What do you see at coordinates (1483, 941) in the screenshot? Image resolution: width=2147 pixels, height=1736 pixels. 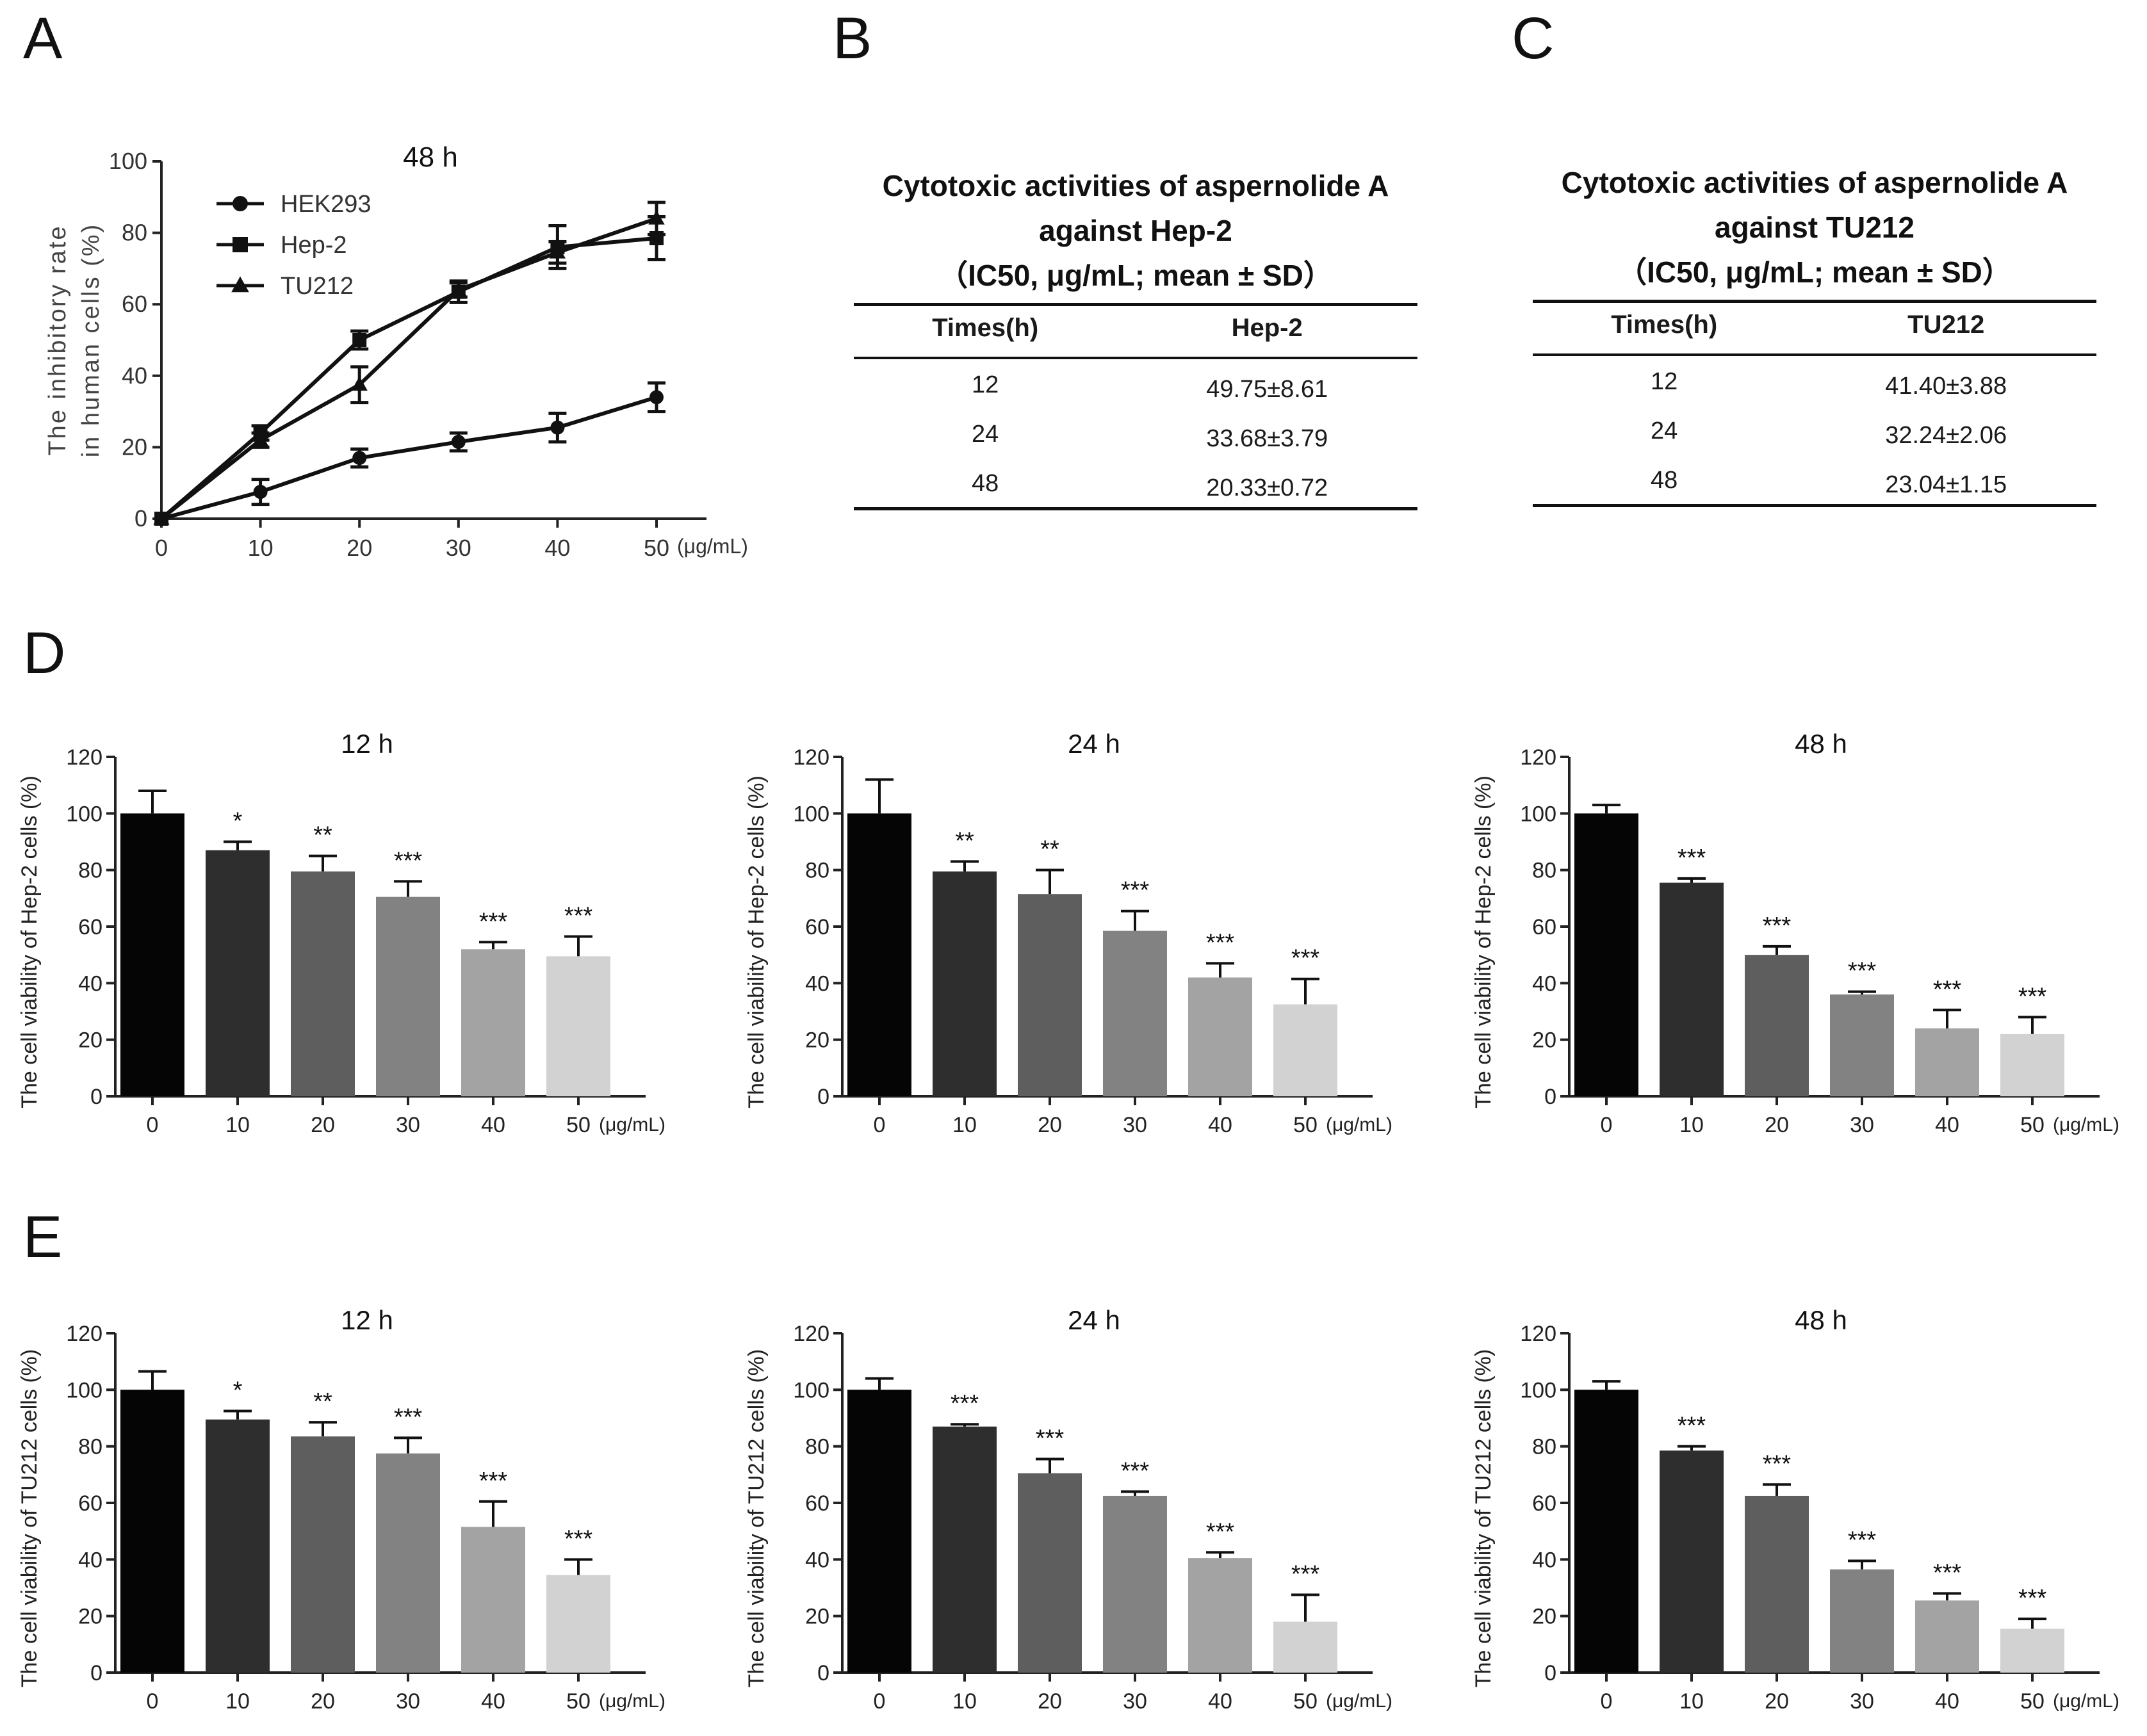 I see `y-axis-label: The cell viability of Hep-2 cells (%)` at bounding box center [1483, 941].